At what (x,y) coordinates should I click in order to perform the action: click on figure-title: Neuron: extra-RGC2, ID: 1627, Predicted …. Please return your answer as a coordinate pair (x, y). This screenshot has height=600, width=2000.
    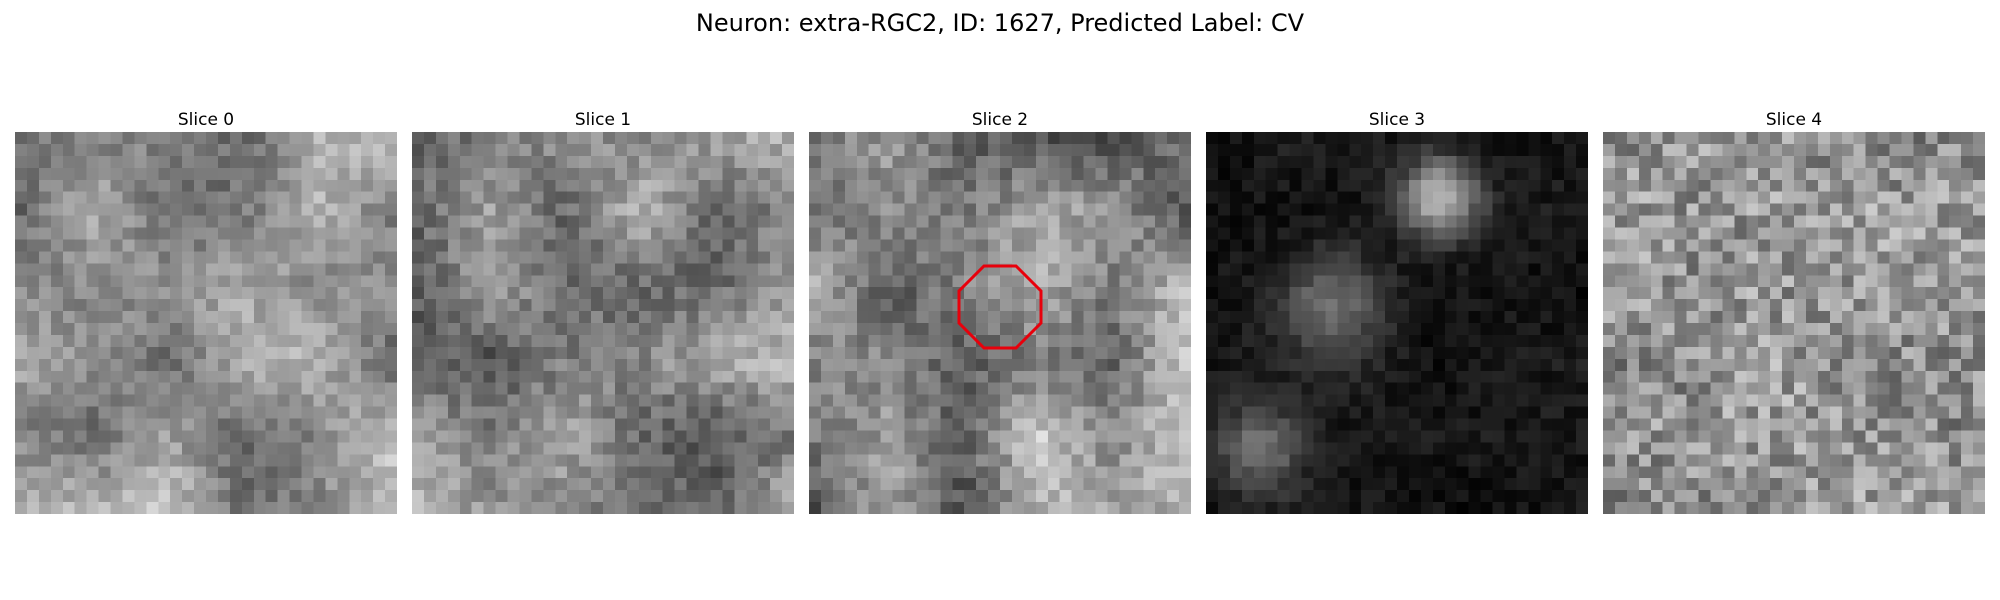
    Looking at the image, I should click on (1000, 23).